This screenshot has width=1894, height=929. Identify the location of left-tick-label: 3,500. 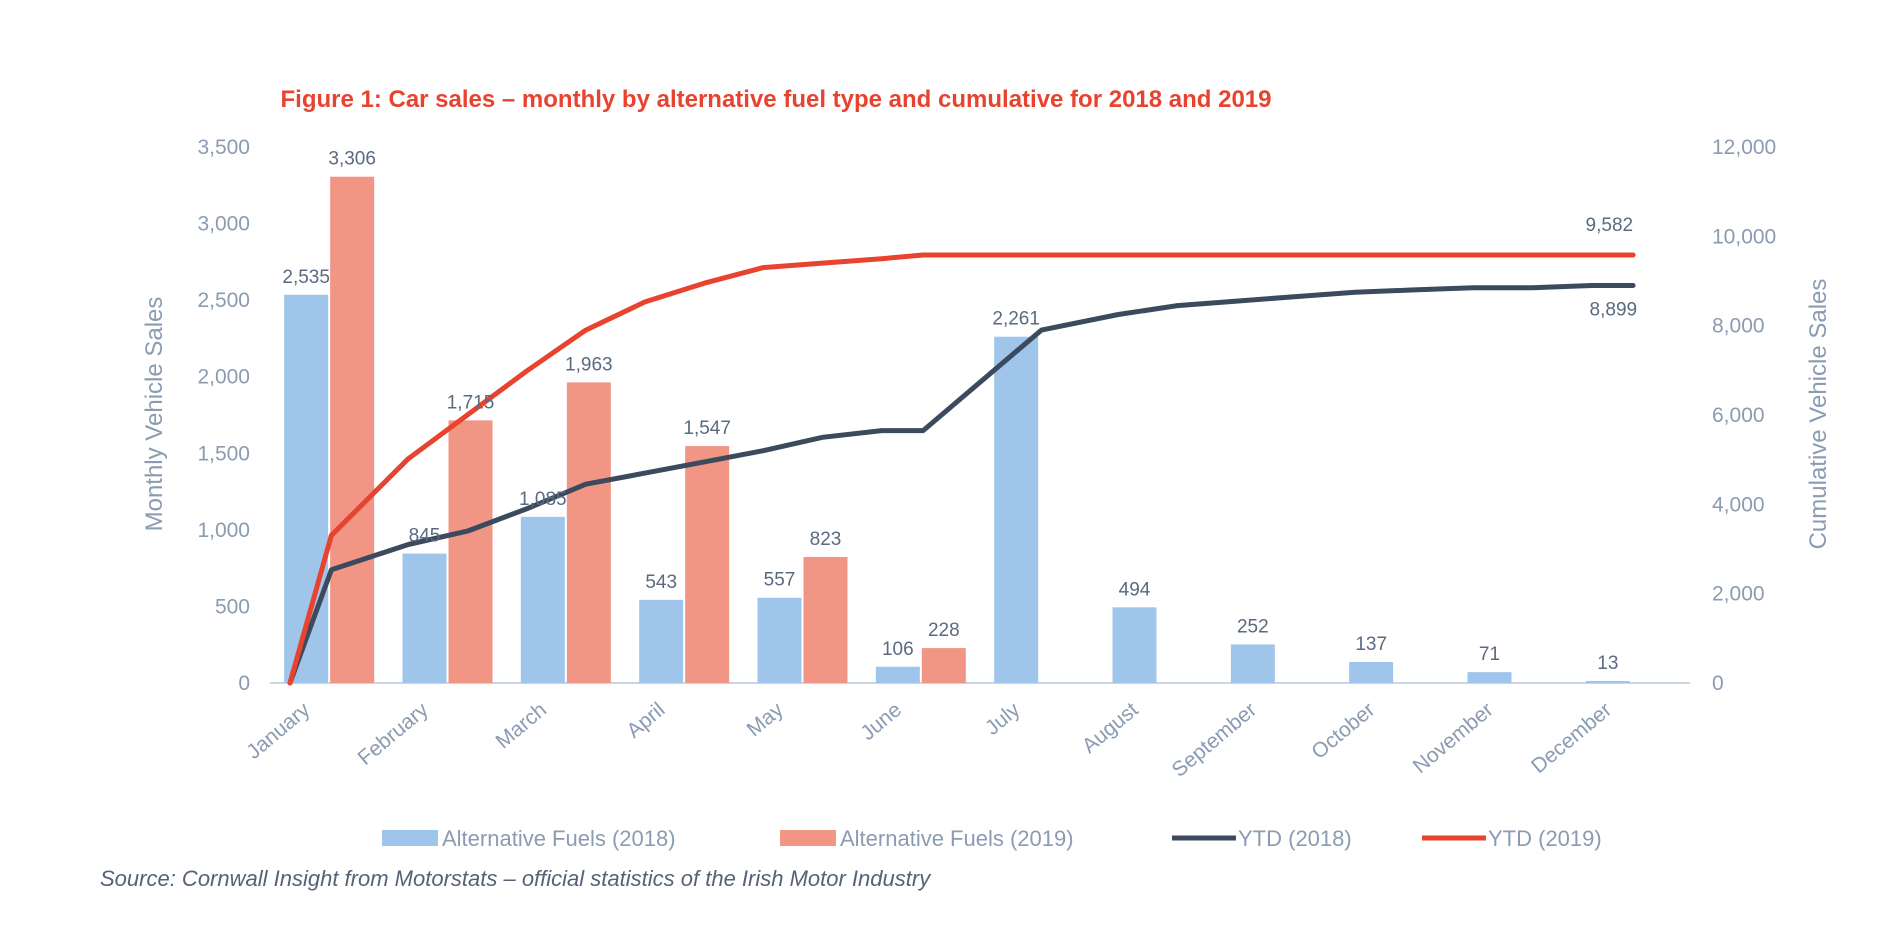
(223, 147).